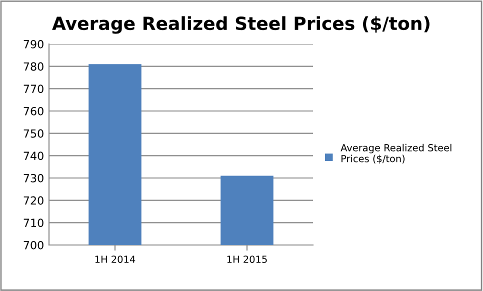 This screenshot has height=291, width=483. Describe the element at coordinates (34, 245) in the screenshot. I see `y-tick-label: 700` at that location.